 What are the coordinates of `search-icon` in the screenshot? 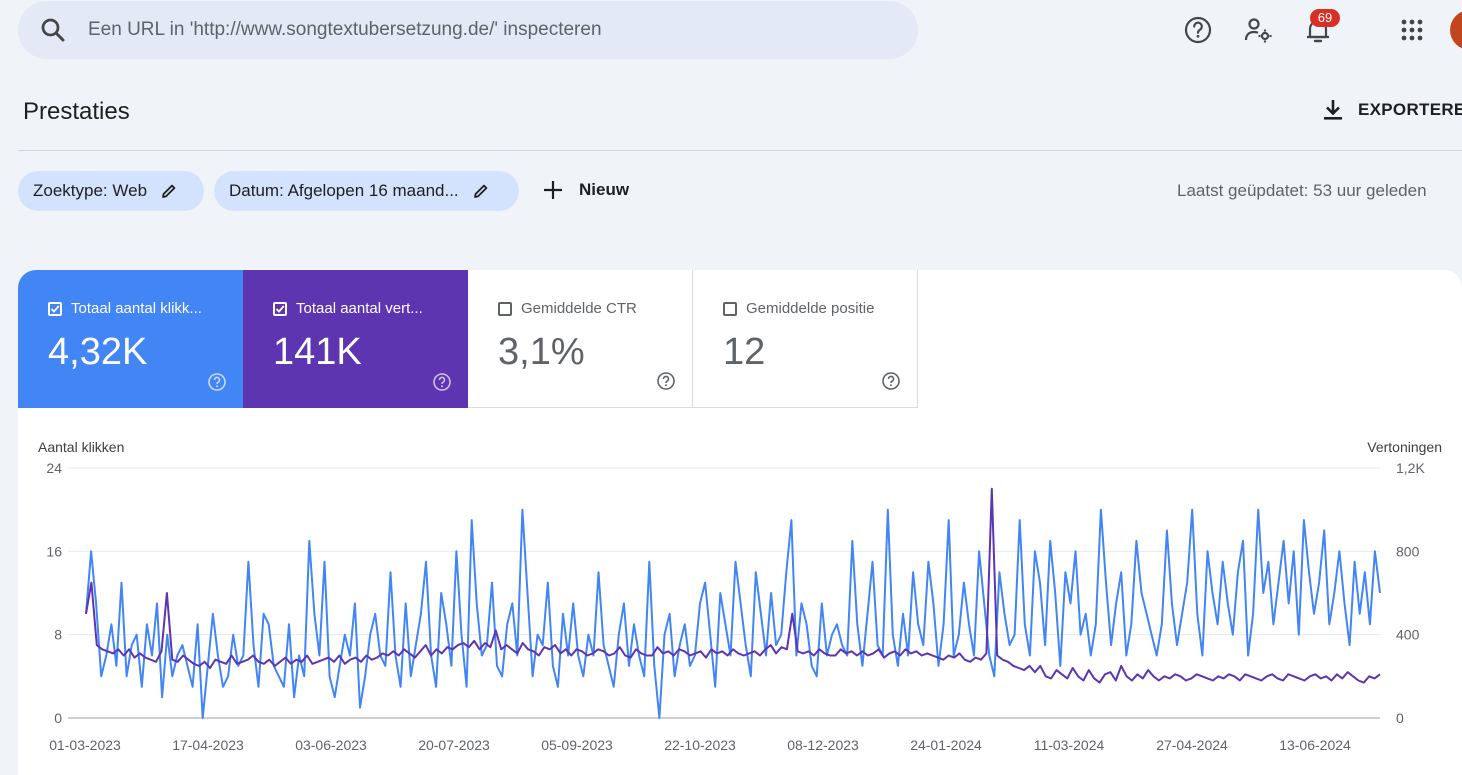 It's located at (53, 30).